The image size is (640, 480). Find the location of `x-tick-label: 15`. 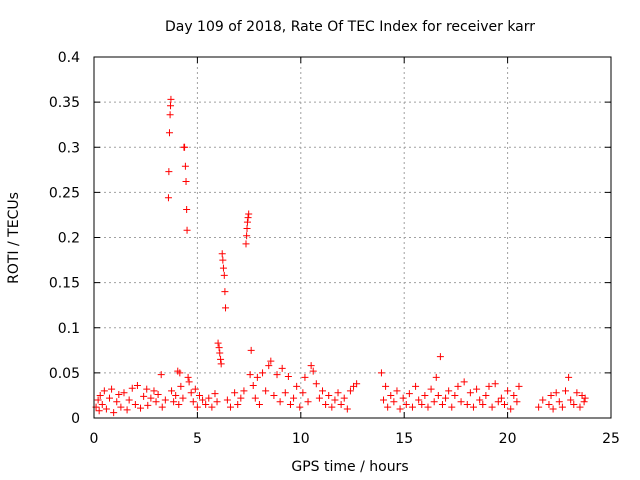

x-tick-label: 15 is located at coordinates (404, 439).